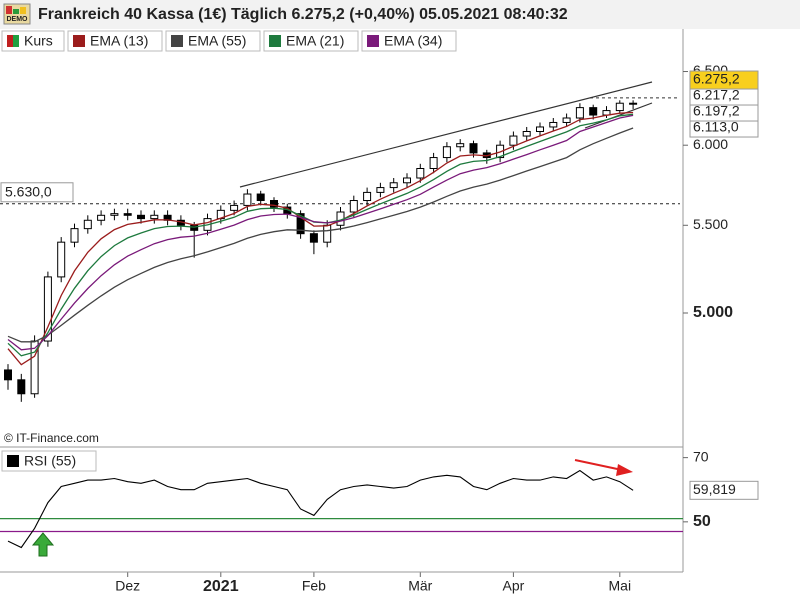  Describe the element at coordinates (217, 41) in the screenshot. I see `legend-label: EMA (55)` at that location.